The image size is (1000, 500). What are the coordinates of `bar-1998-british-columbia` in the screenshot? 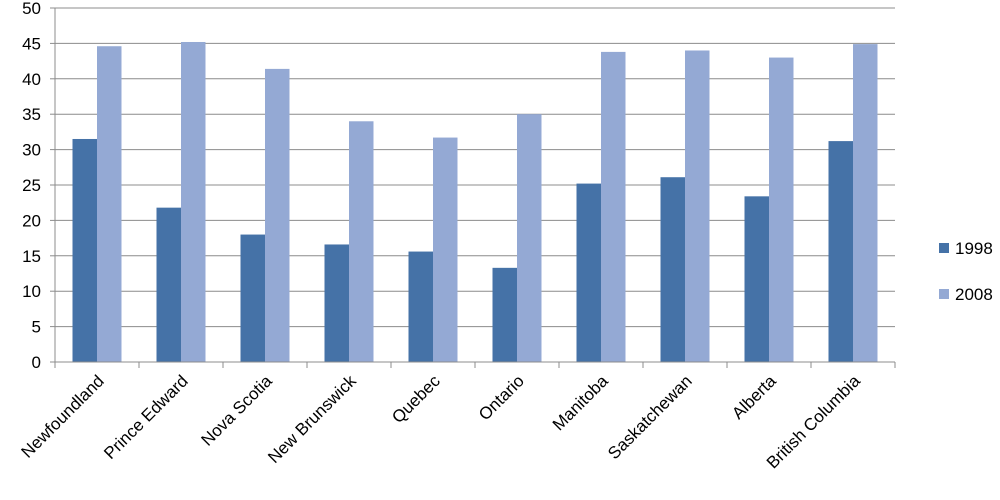 It's located at (840, 251).